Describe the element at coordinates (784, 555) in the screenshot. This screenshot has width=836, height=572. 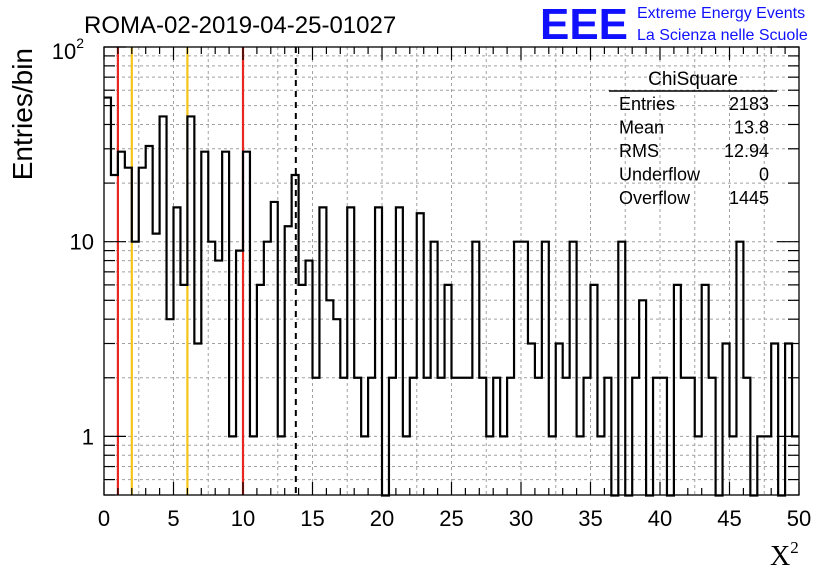
I see `x-axis-label: X2` at that location.